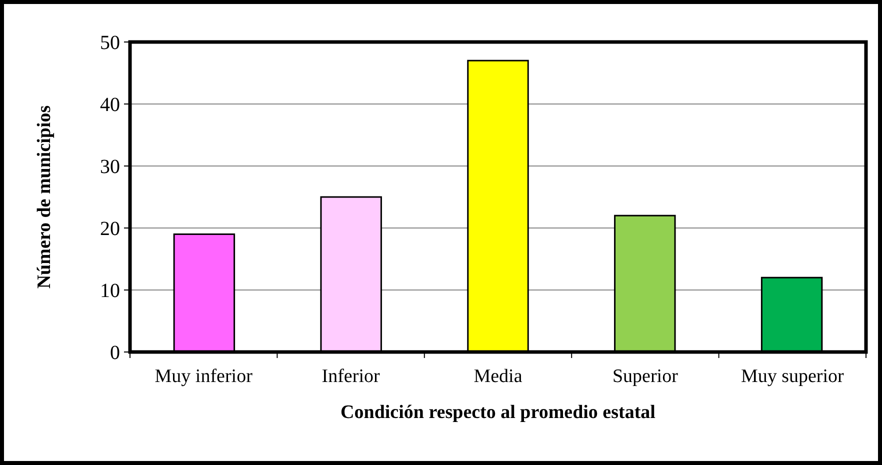 The width and height of the screenshot is (882, 465). What do you see at coordinates (115, 353) in the screenshot?
I see `y-tick-label: 0` at bounding box center [115, 353].